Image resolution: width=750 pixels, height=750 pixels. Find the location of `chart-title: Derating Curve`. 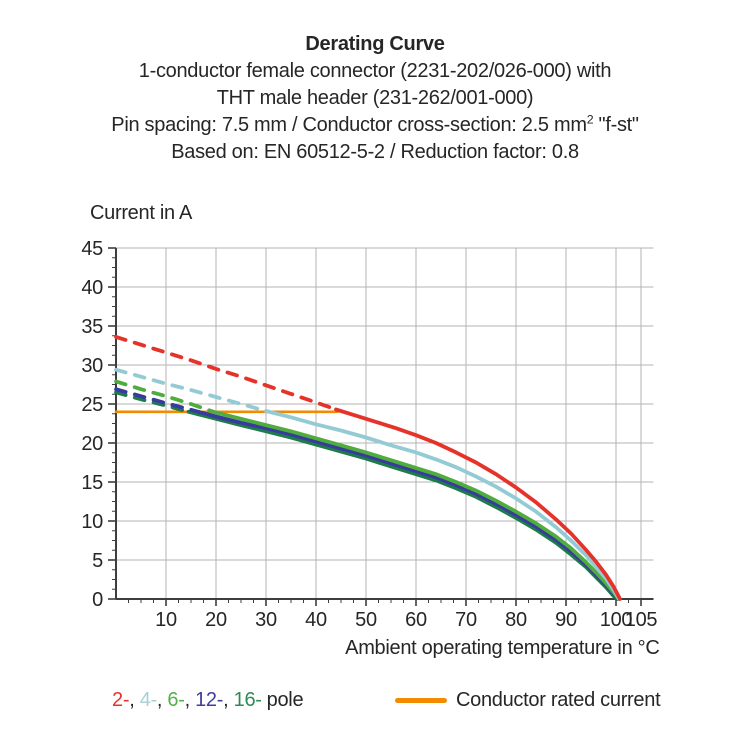

chart-title: Derating Curve is located at coordinates (375, 44).